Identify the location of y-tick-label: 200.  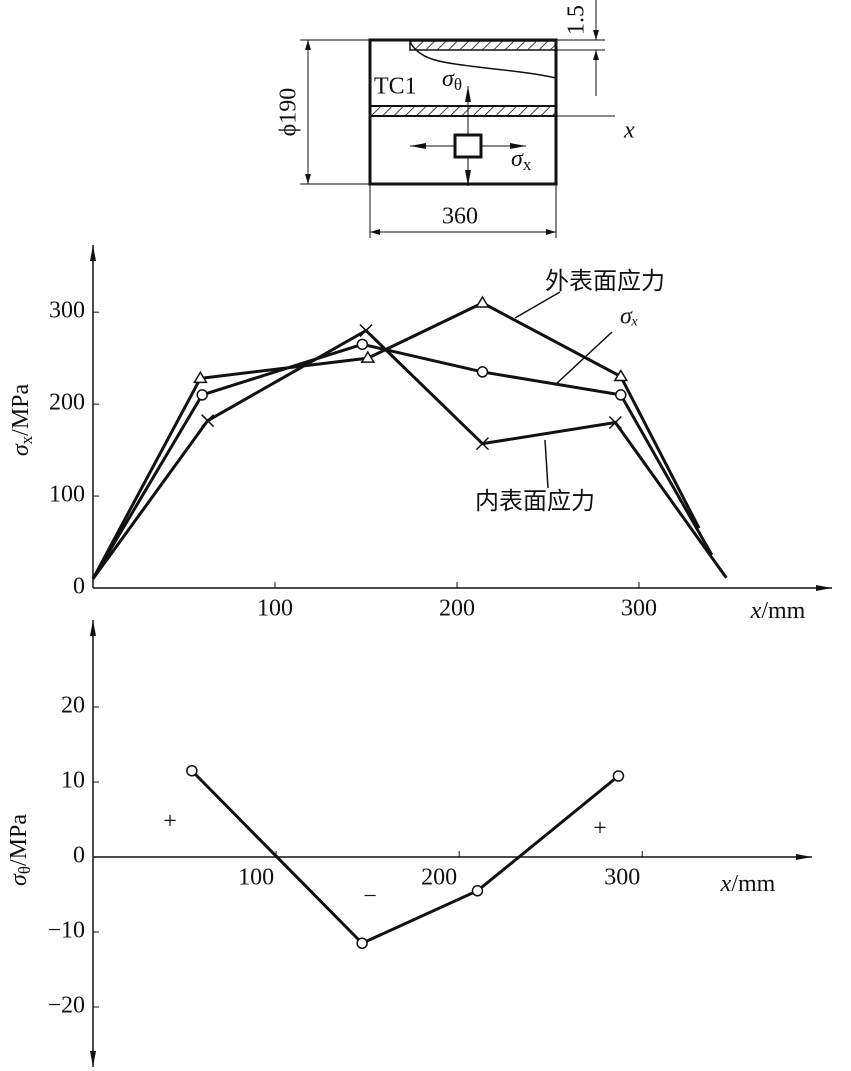
(67, 403).